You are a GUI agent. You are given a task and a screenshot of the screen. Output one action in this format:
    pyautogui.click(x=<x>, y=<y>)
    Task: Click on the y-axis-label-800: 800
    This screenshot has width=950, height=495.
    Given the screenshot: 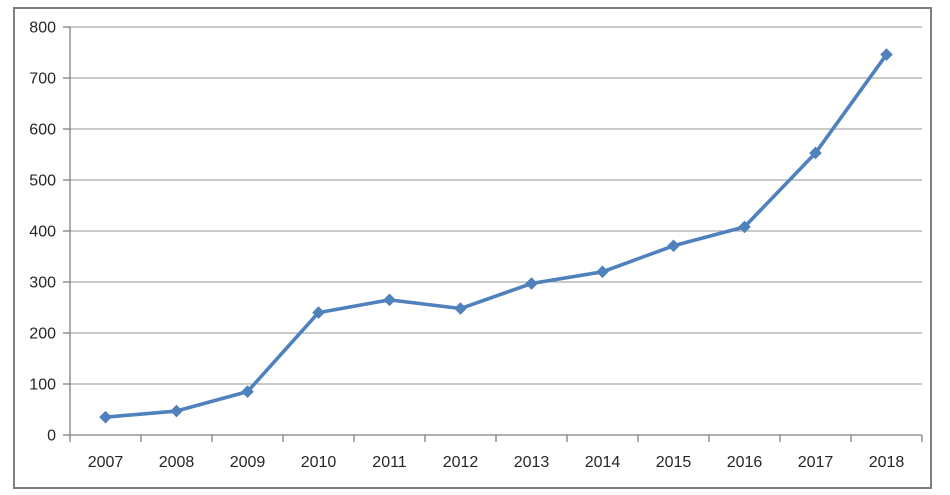 What is the action you would take?
    pyautogui.click(x=42, y=28)
    